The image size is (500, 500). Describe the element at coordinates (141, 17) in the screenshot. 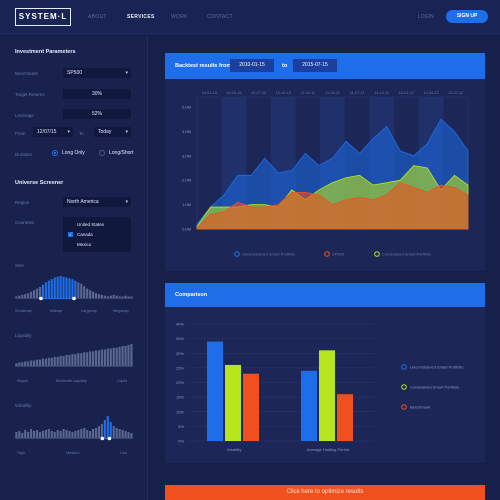

I see `nav-services: SERVICES` at that location.